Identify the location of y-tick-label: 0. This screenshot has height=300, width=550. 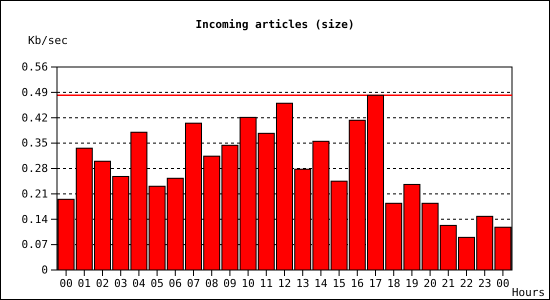
(44, 270).